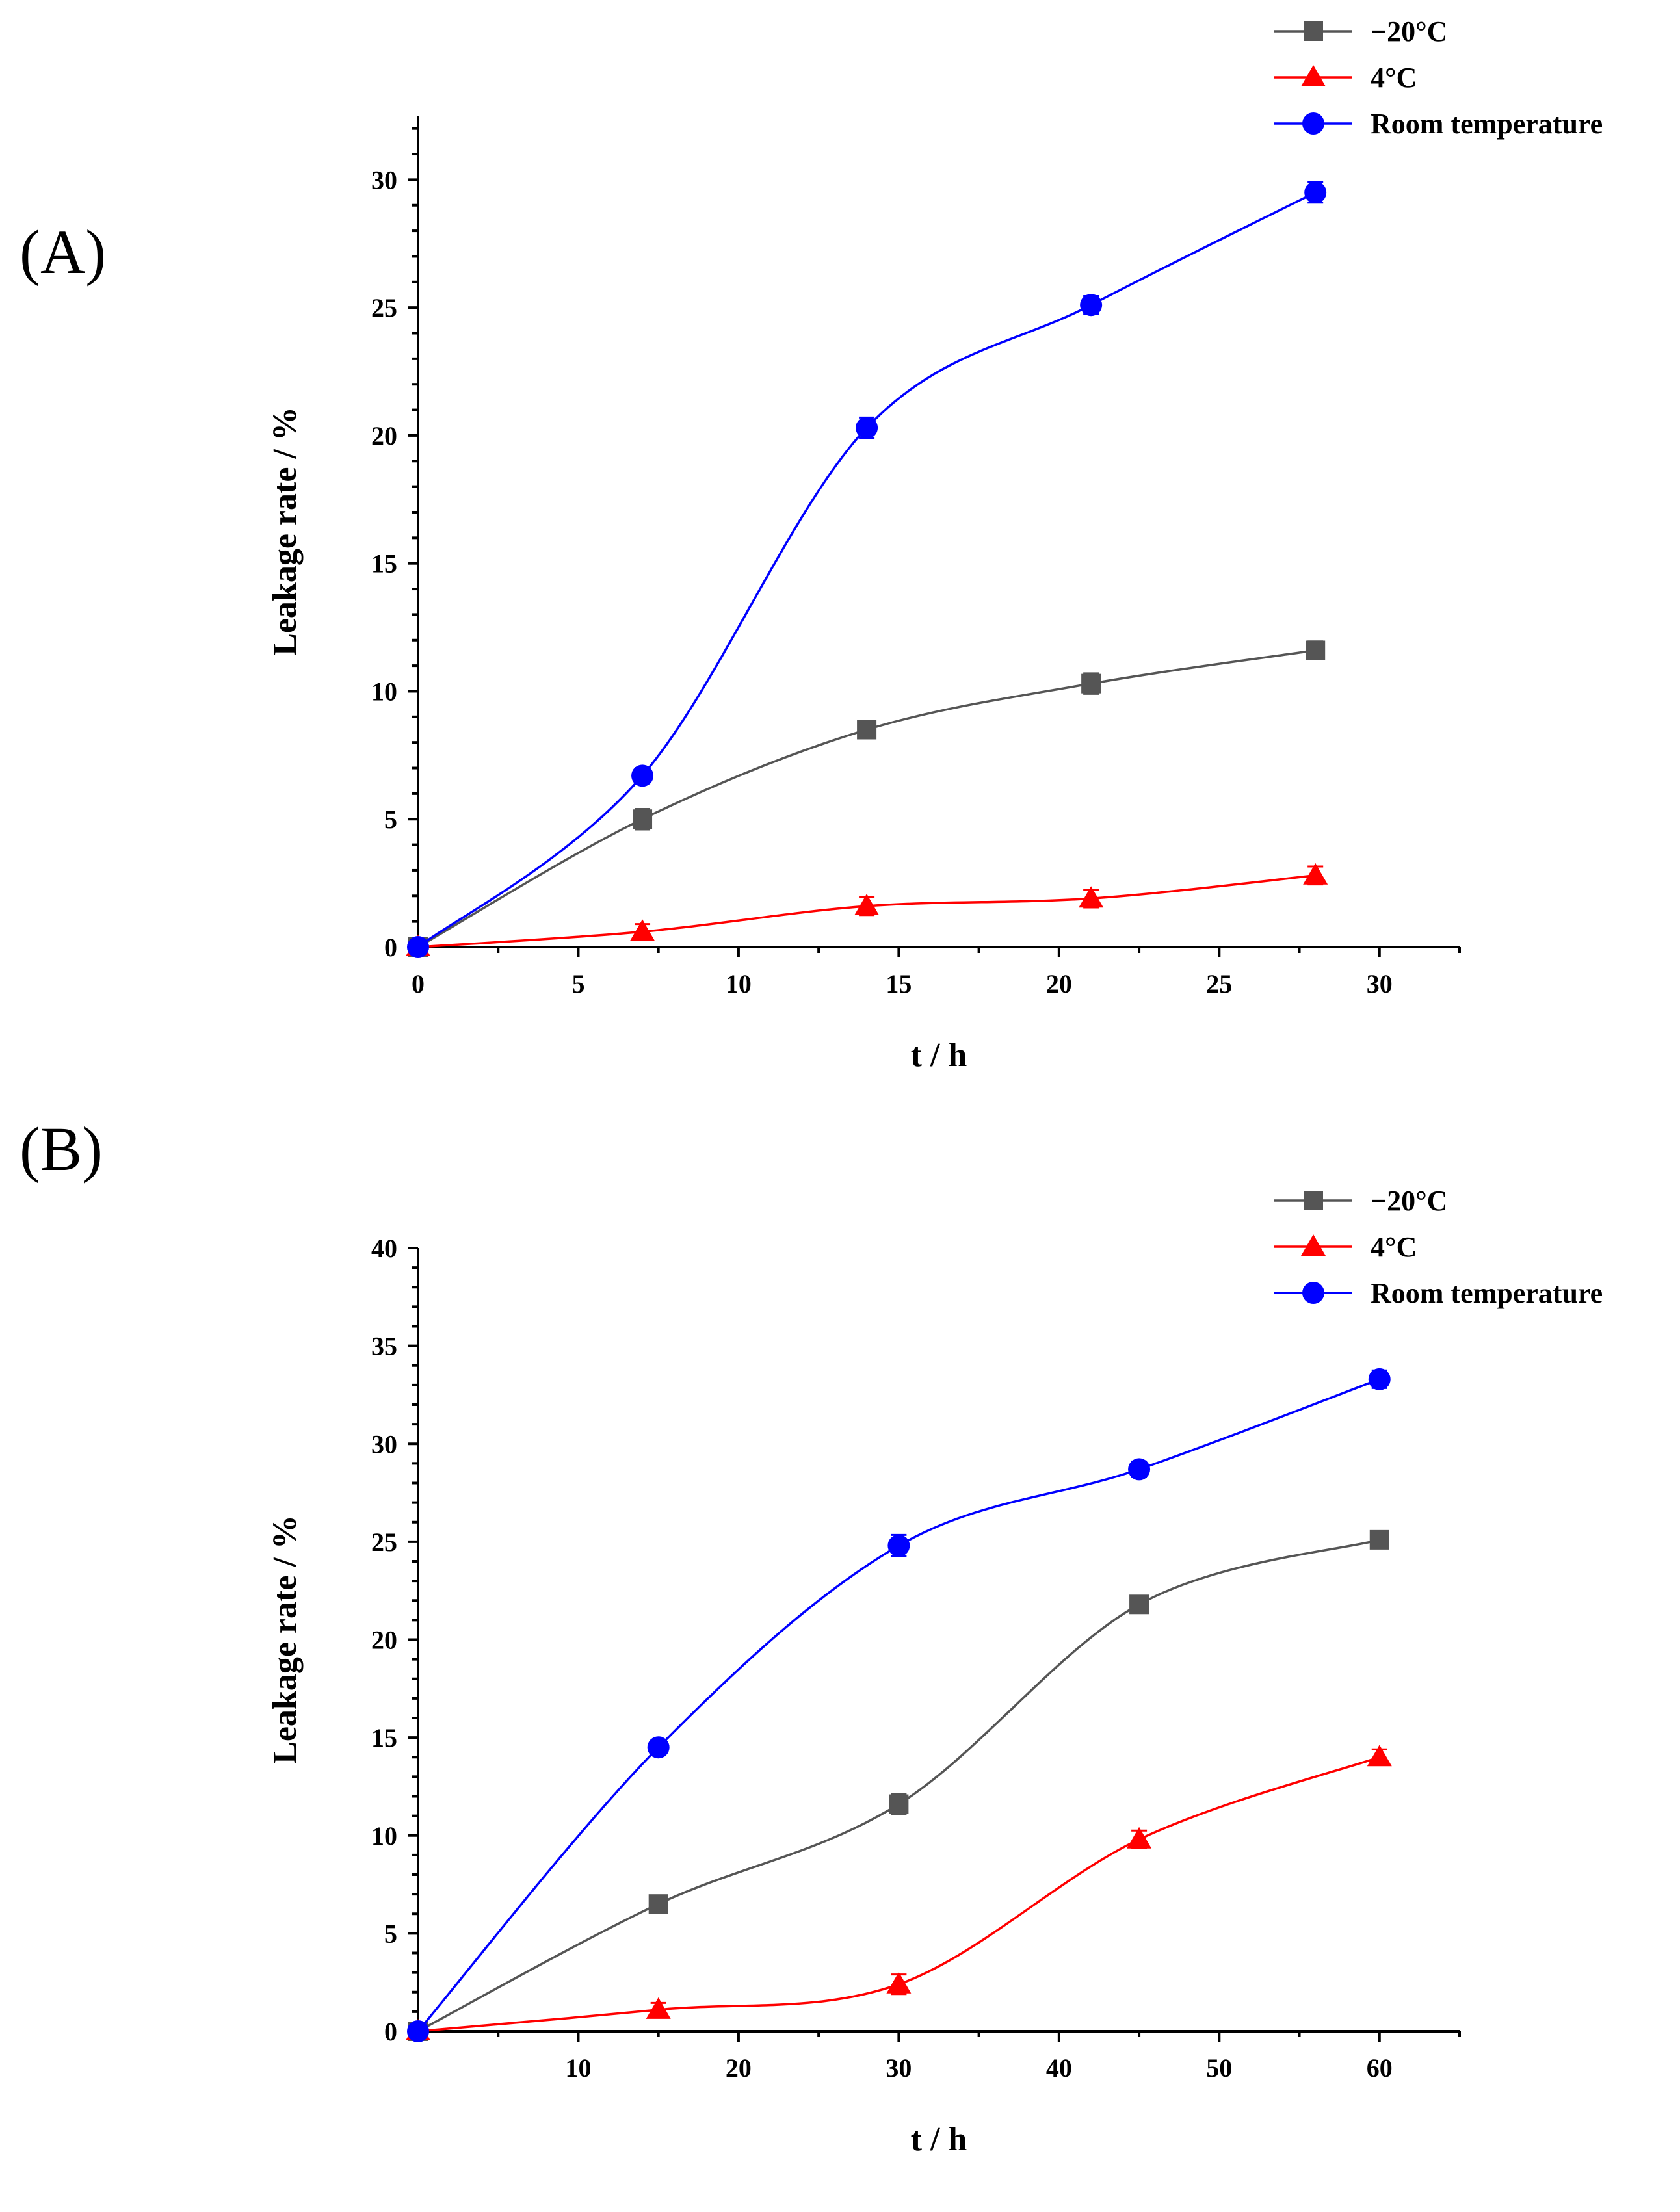 The width and height of the screenshot is (1680, 2212). What do you see at coordinates (899, 984) in the screenshot?
I see `x-tick-label: 15` at bounding box center [899, 984].